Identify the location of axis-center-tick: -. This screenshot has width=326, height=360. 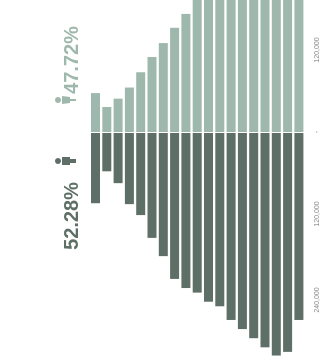
(317, 131).